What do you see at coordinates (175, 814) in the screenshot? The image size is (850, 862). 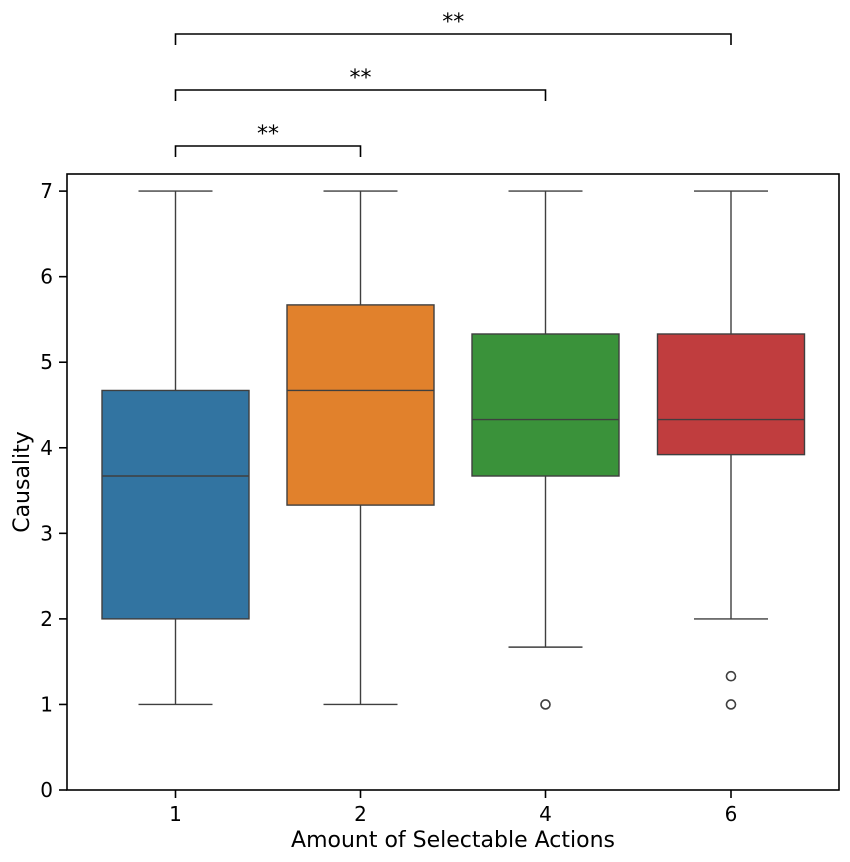 I see `x-tick-label: 1` at bounding box center [175, 814].